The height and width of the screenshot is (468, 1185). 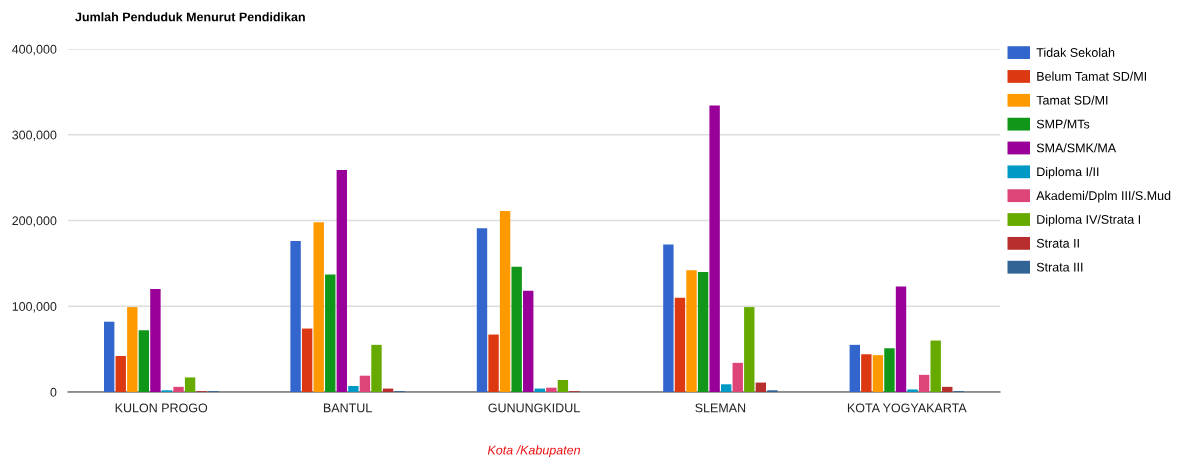 I want to click on legend-label: Strata II, so click(x=1057, y=243).